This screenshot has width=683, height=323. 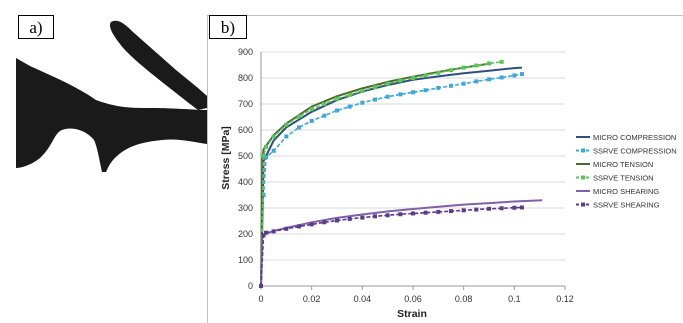 I want to click on legend-label: MICRO SHEARING, so click(x=626, y=191).